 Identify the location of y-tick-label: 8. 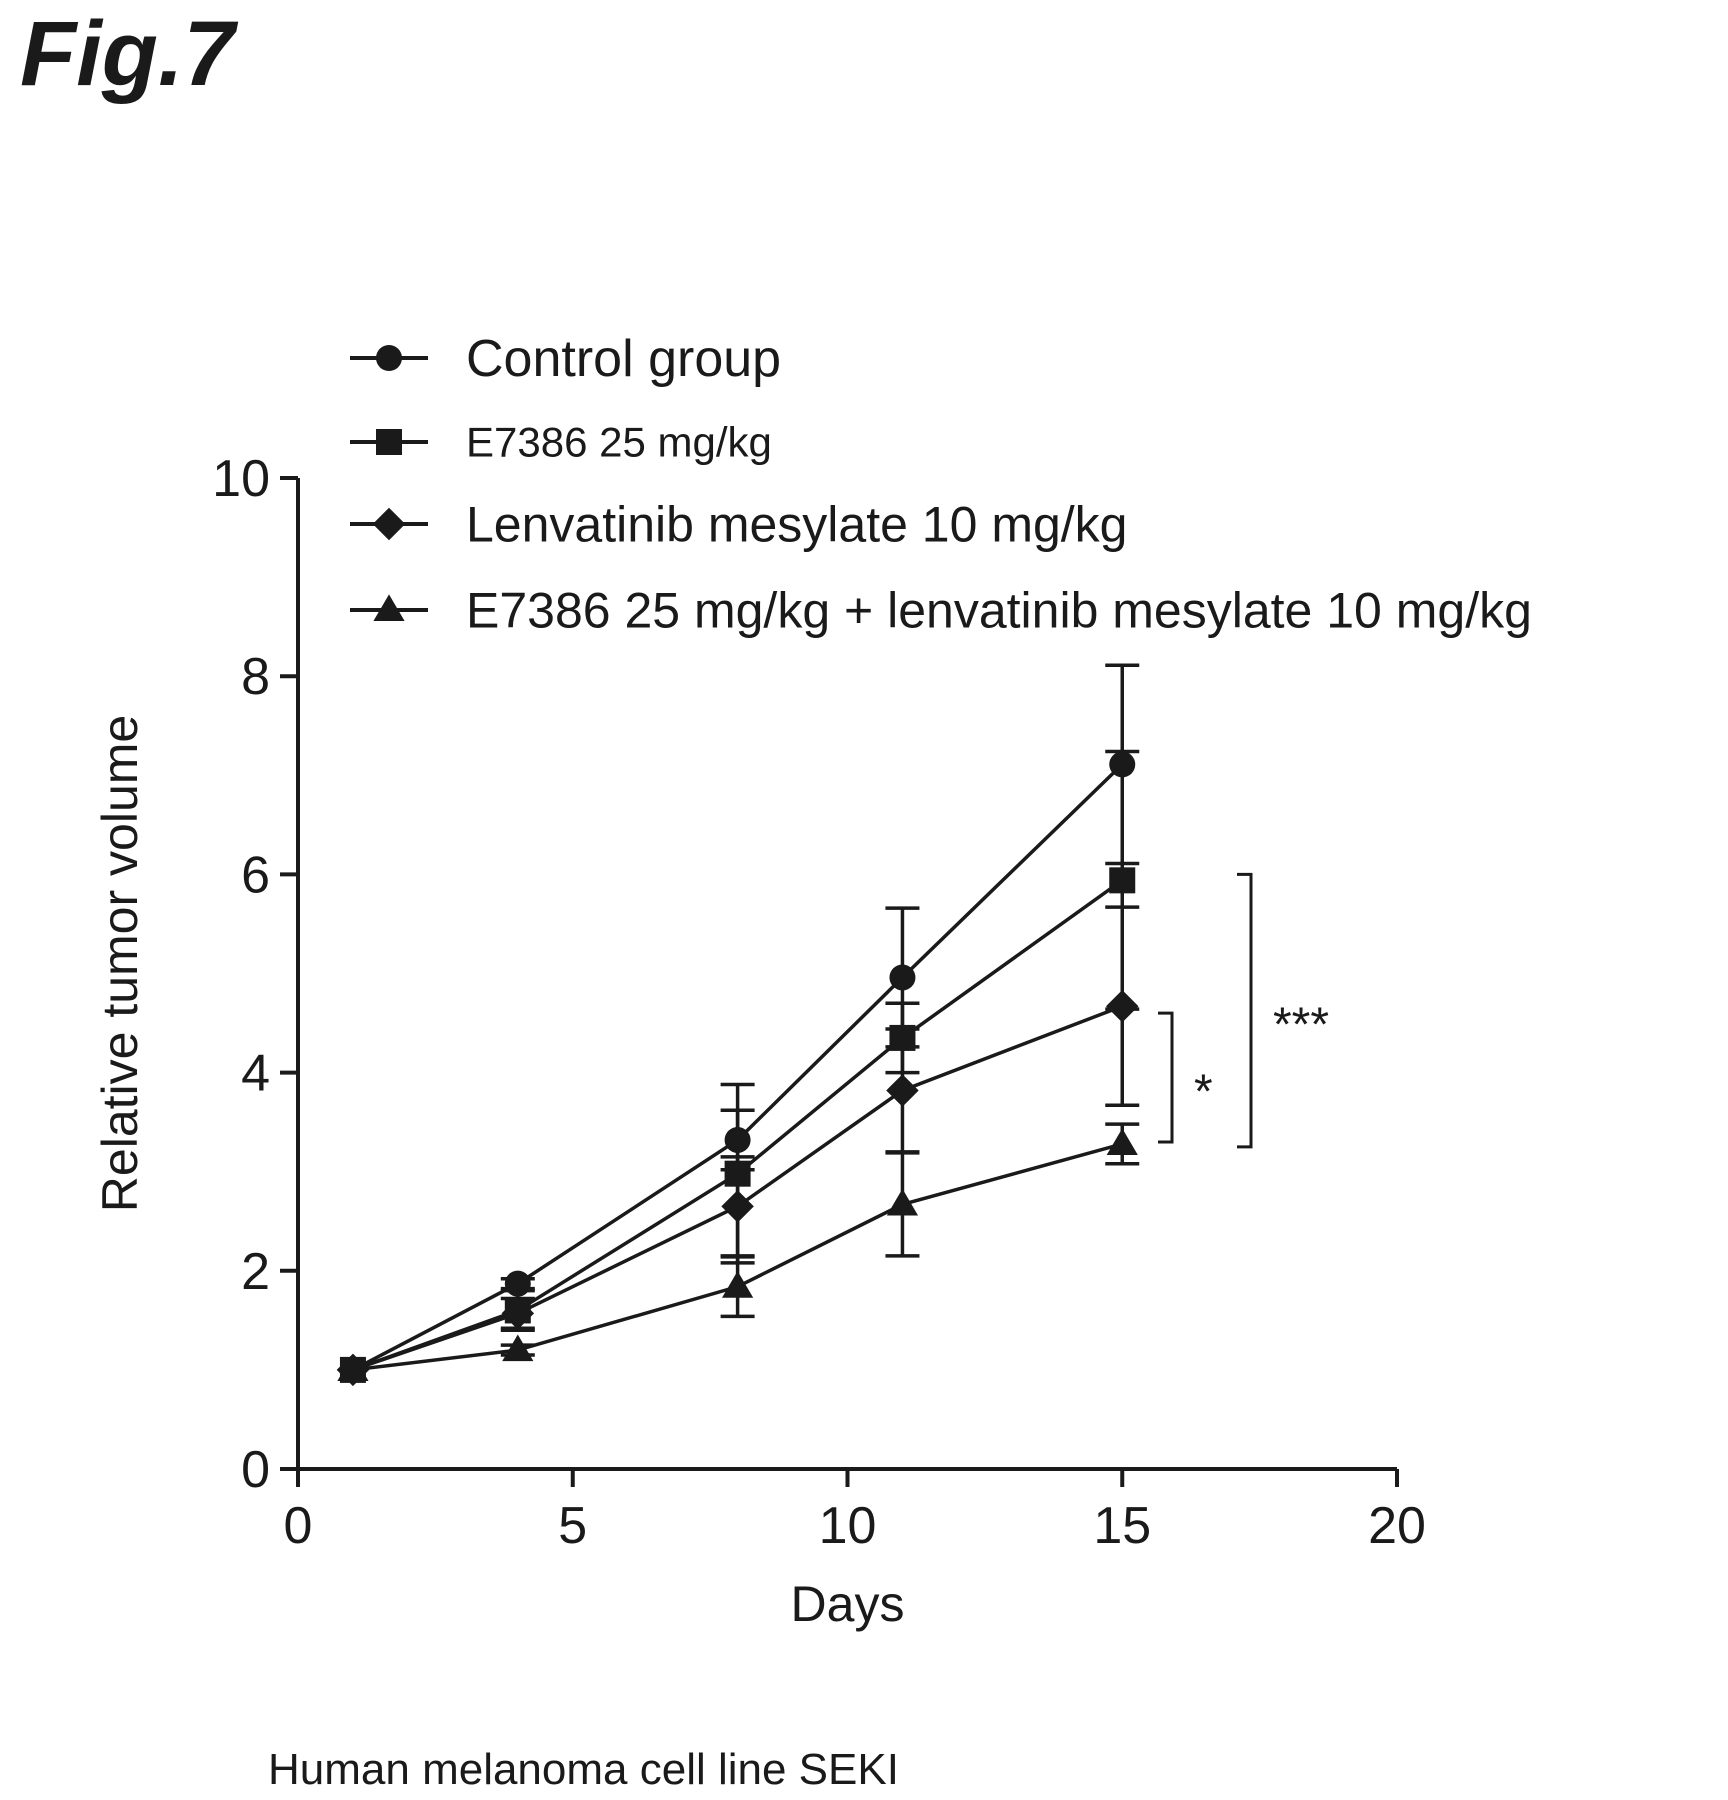
(255, 677).